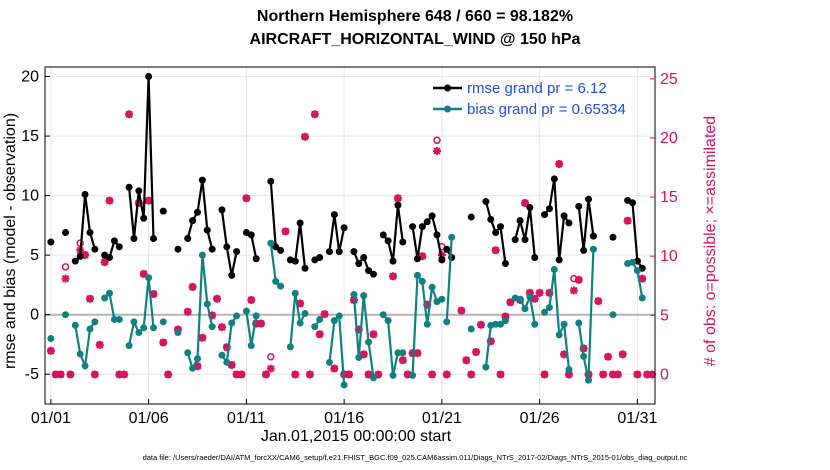 The height and width of the screenshot is (470, 830). I want to click on y2-tick-label: 25, so click(669, 79).